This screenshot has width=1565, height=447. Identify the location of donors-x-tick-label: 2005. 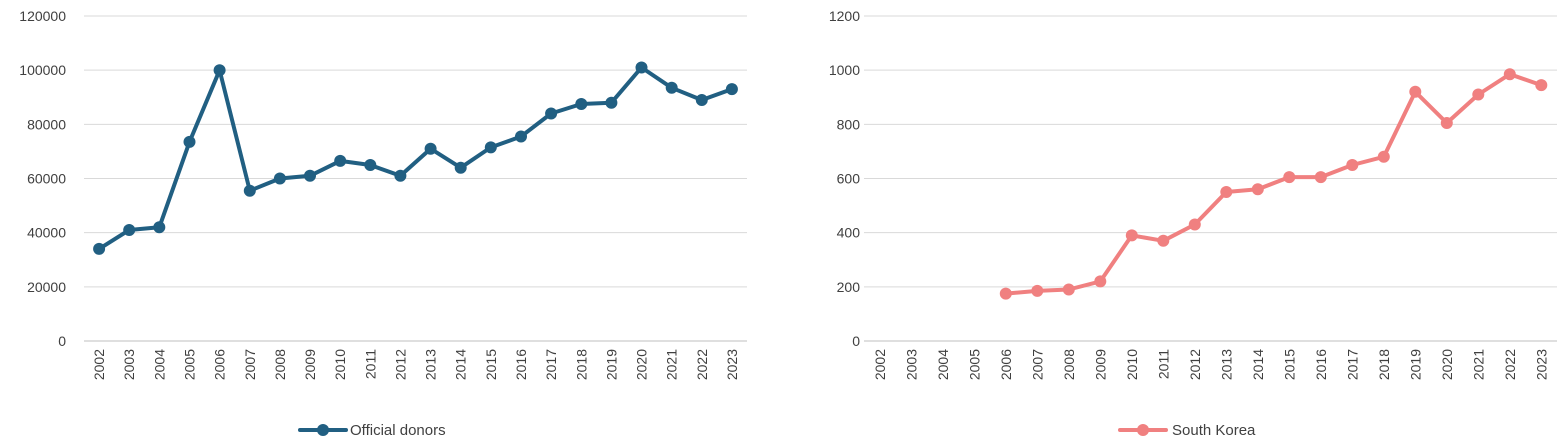
(189, 364).